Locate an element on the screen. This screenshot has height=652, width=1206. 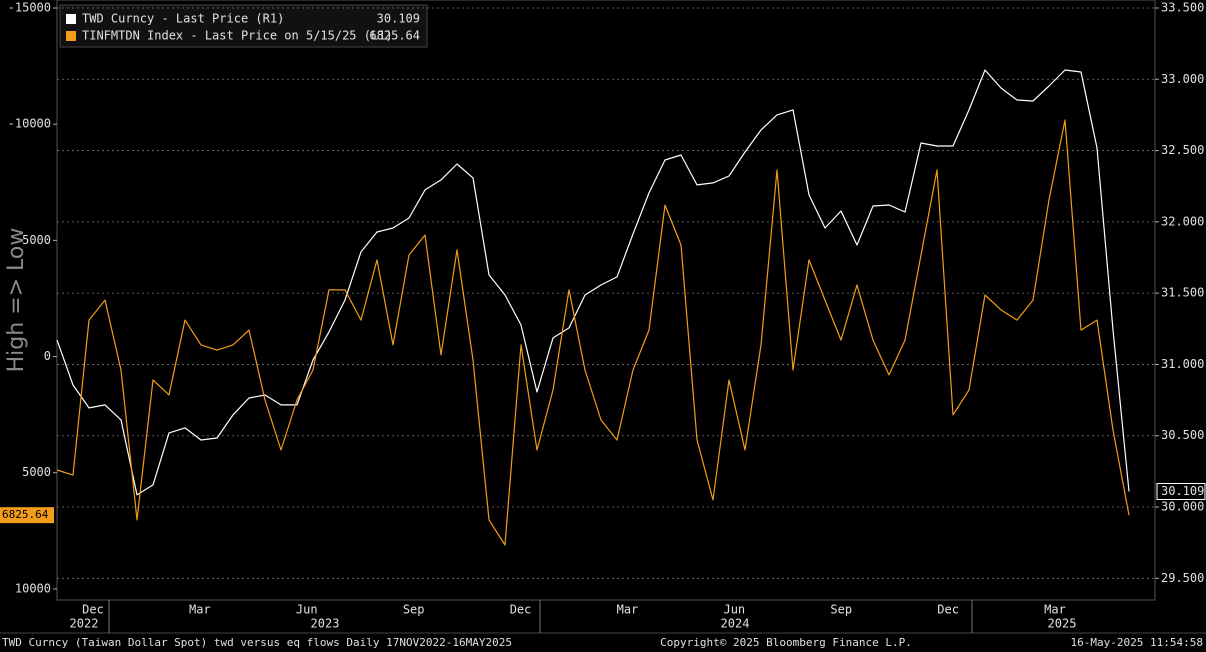
year-label: 2022 is located at coordinates (84, 624).